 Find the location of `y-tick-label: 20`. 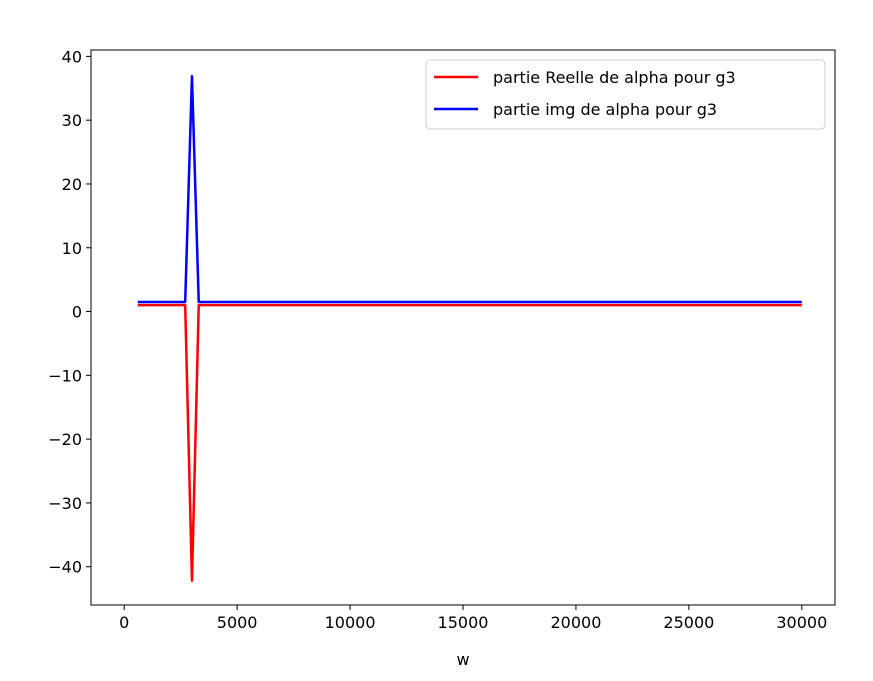

y-tick-label: 20 is located at coordinates (72, 184).